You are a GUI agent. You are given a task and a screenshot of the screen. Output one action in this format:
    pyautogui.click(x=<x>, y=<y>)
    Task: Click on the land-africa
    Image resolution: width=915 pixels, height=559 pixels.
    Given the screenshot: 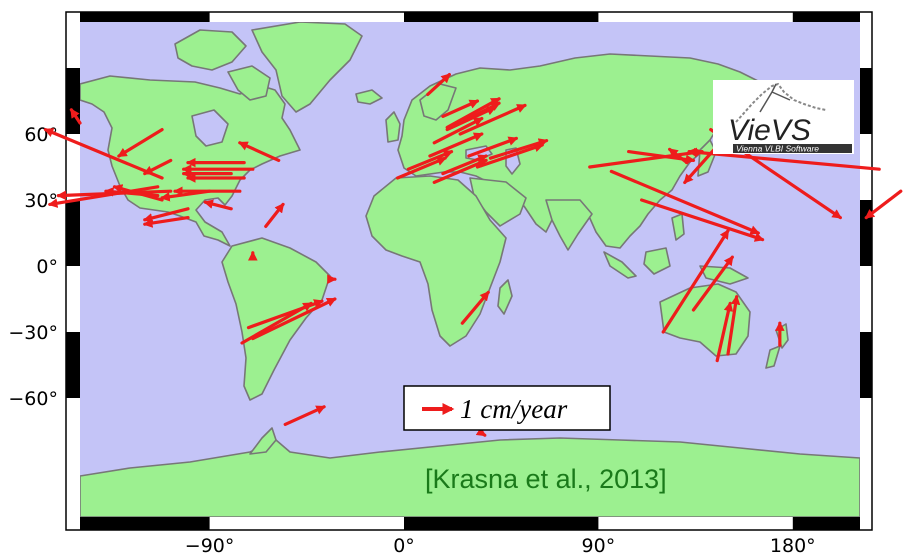 What is the action you would take?
    pyautogui.click(x=436, y=261)
    